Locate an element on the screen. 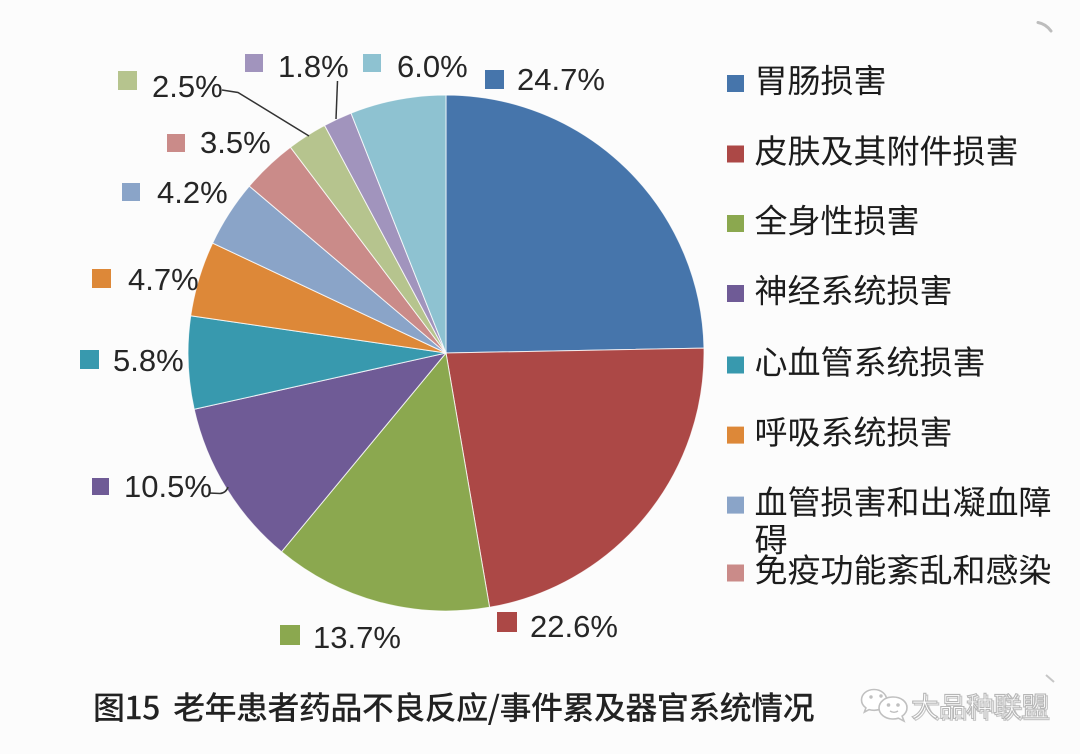 This screenshot has height=754, width=1080. svg-text: 10.5% is located at coordinates (168, 486).